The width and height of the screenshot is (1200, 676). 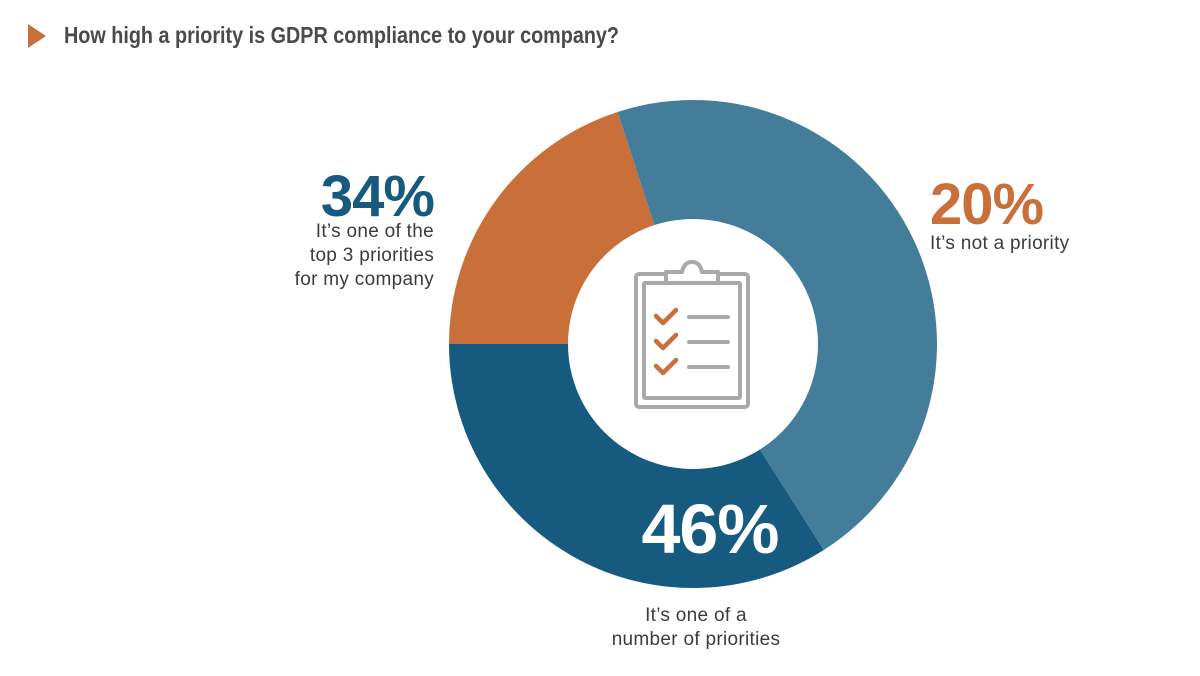 What do you see at coordinates (696, 615) in the screenshot?
I see `desc-line: It’s one of a` at bounding box center [696, 615].